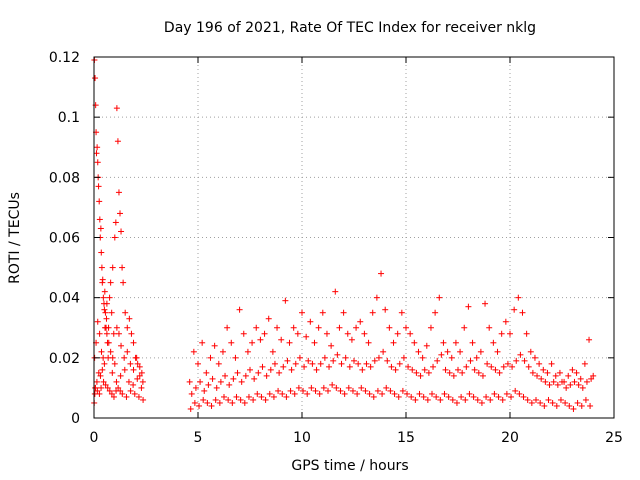 This screenshot has height=480, width=640. I want to click on y-tick-label: 0.02, so click(64, 359).